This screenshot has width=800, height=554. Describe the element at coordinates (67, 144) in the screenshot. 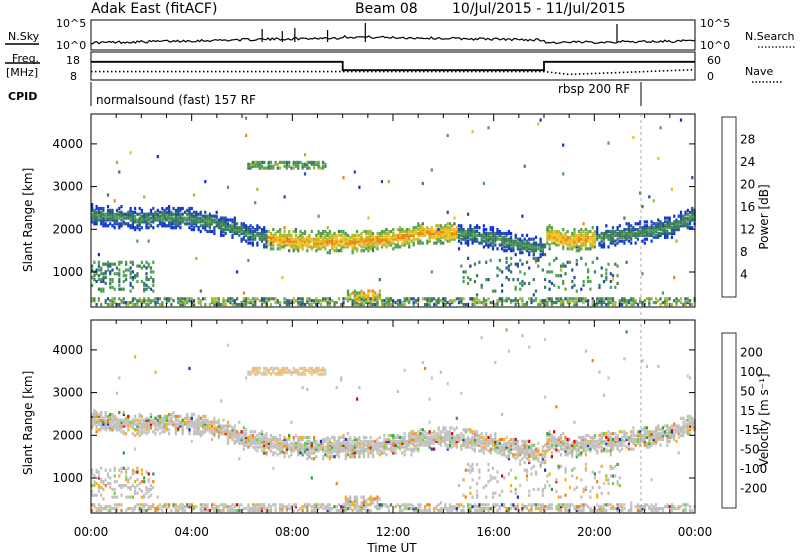

I see `y-tick-label: 4000` at that location.